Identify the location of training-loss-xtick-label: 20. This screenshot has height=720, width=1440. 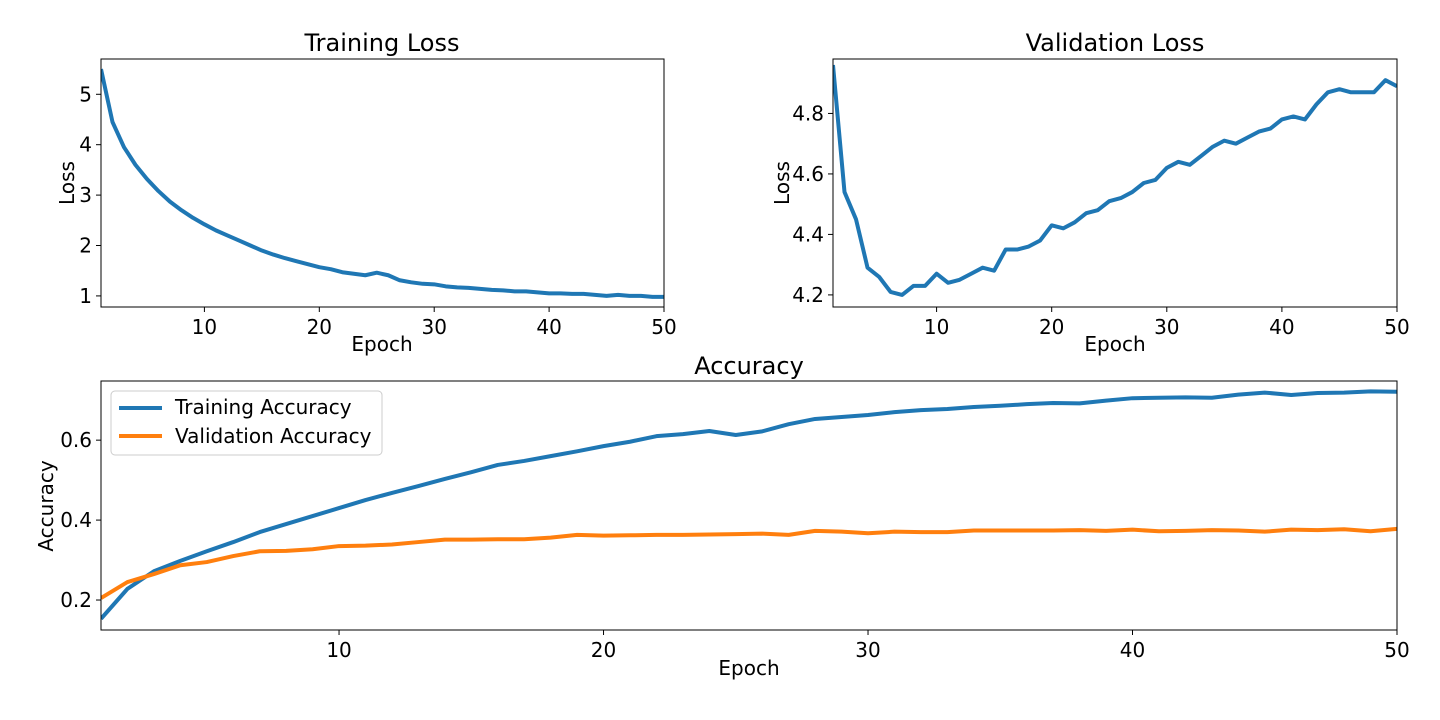
(319, 327).